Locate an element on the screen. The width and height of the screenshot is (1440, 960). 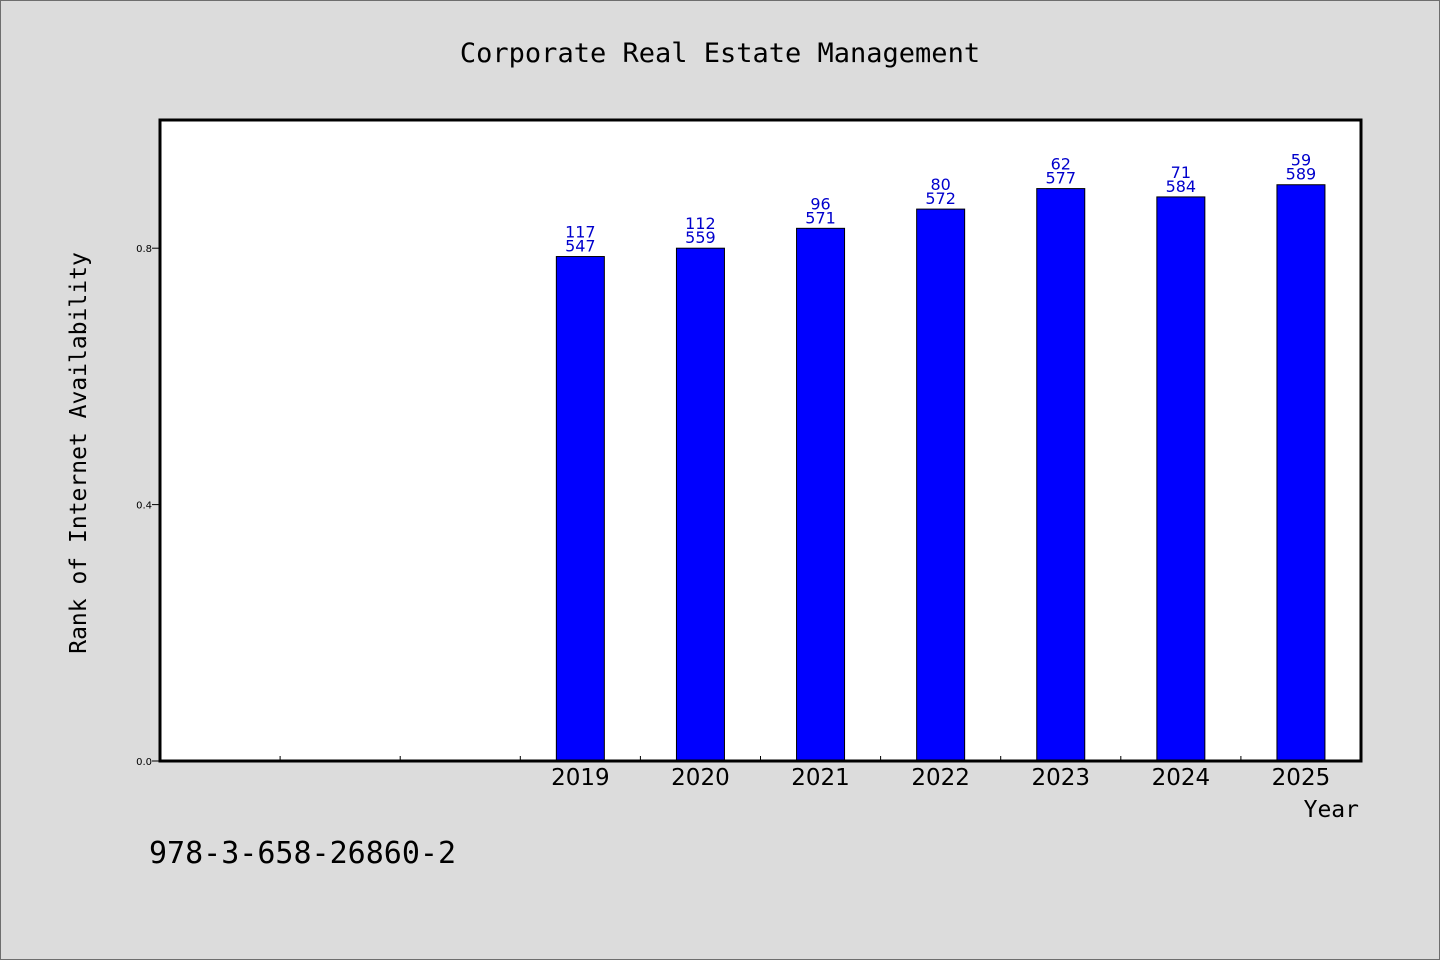
x-tick-label: 2024 is located at coordinates (1181, 778).